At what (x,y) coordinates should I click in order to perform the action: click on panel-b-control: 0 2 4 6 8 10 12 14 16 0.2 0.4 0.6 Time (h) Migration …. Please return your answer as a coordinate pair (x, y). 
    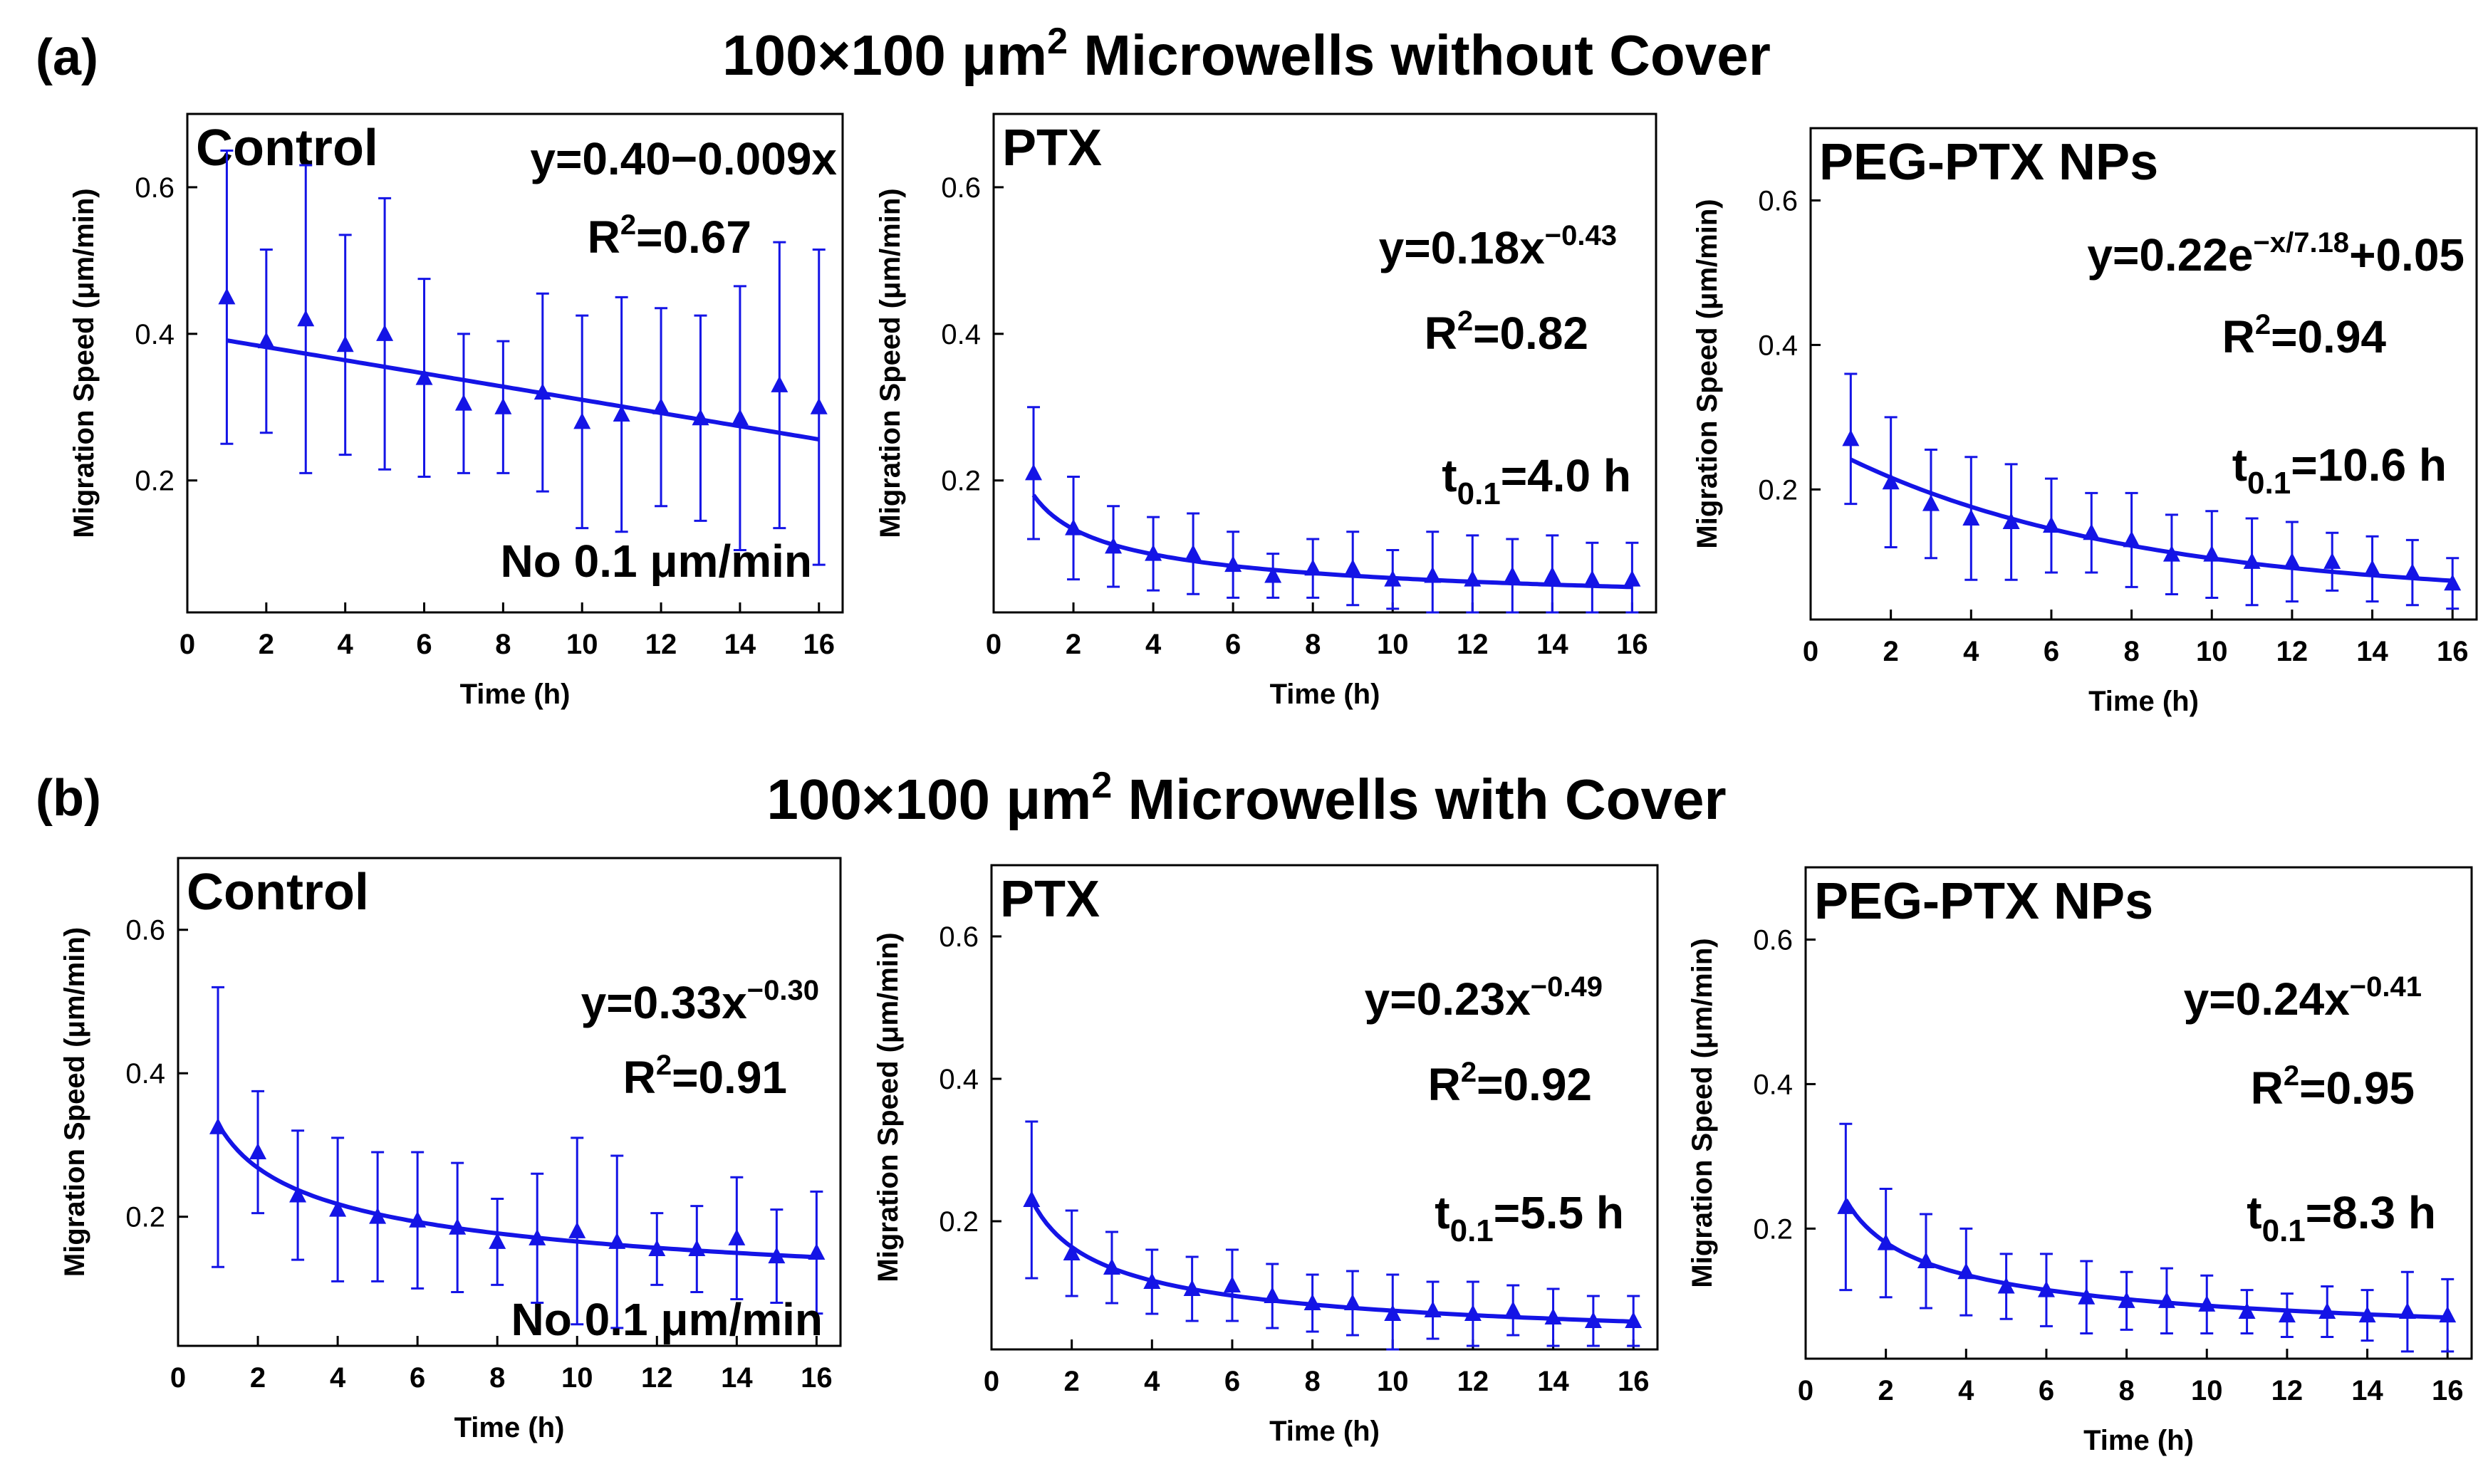
    Looking at the image, I should click on (450, 1150).